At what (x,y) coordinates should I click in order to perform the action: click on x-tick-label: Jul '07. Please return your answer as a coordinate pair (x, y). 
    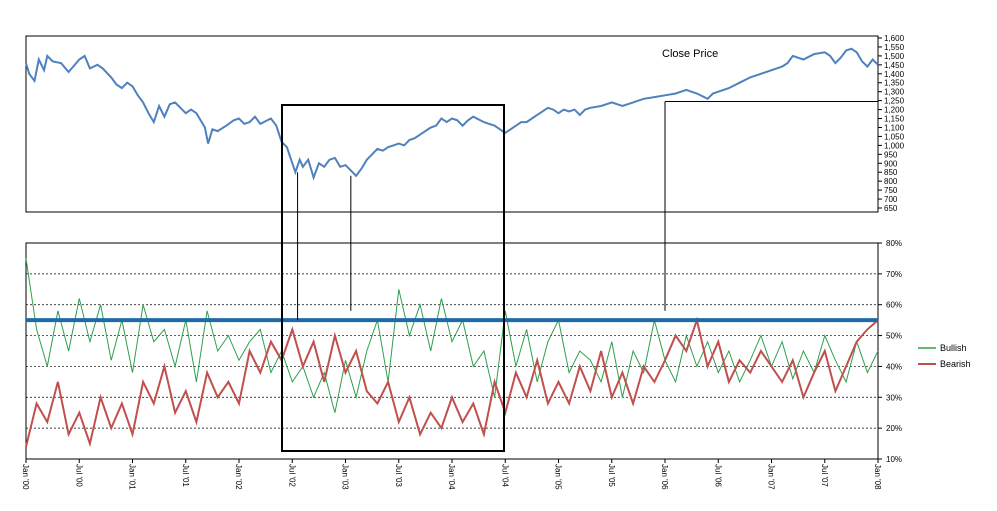
    Looking at the image, I should click on (824, 475).